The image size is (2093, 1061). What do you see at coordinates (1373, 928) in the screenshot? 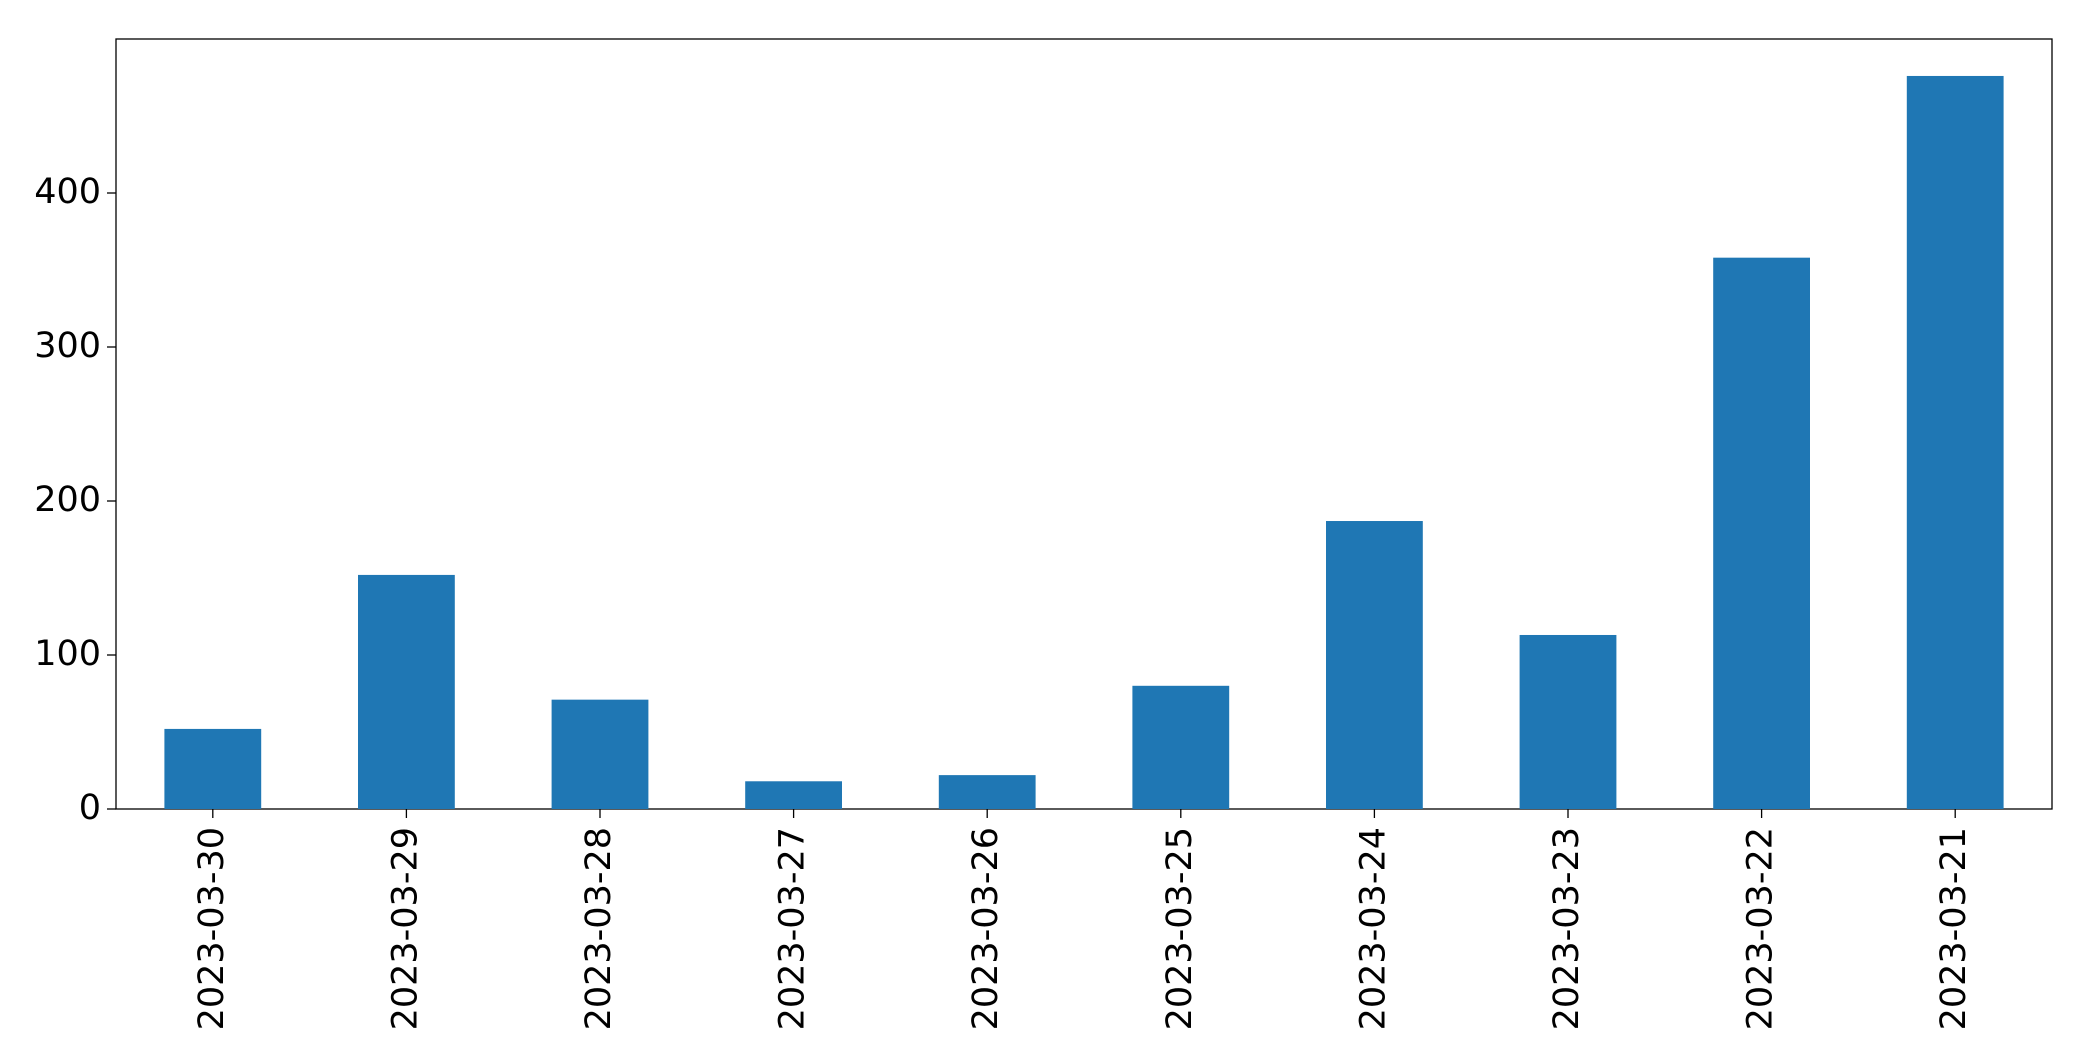
I see `x-tick-label: 2023-03-24` at bounding box center [1373, 928].